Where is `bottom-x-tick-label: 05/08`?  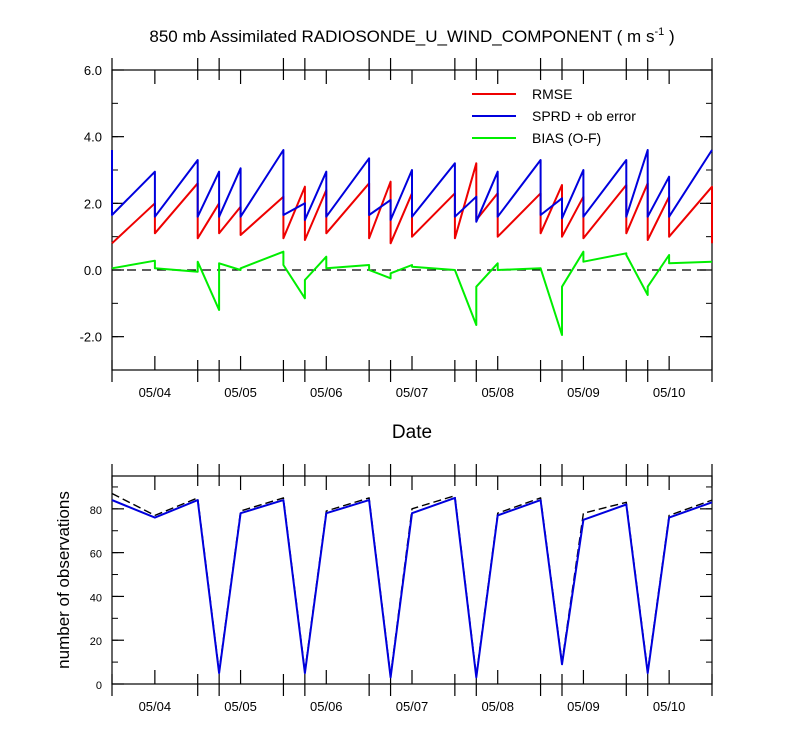 bottom-x-tick-label: 05/08 is located at coordinates (497, 706).